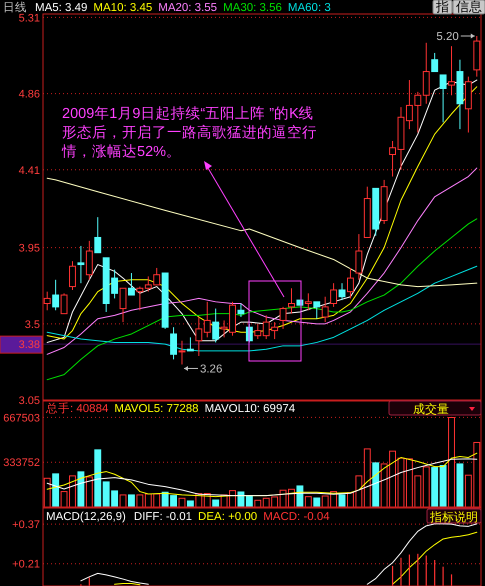  I want to click on text: MACD: -0.04, so click(296, 517).